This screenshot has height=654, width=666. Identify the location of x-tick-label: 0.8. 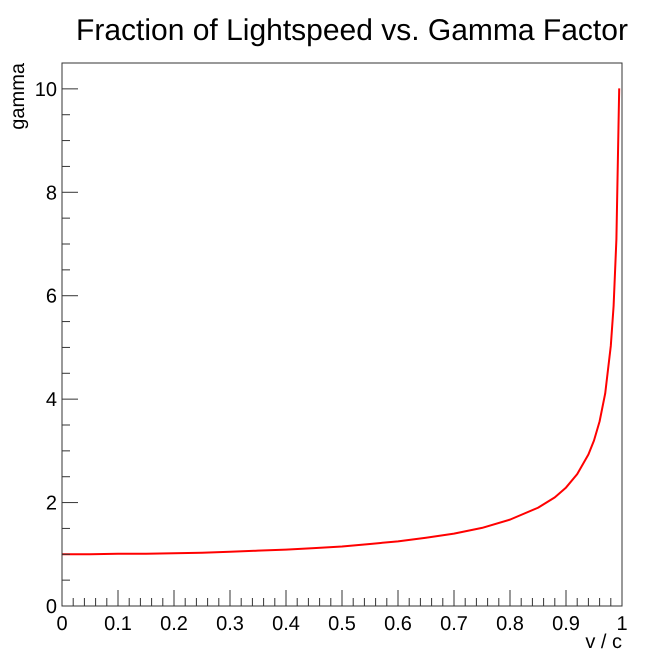
(510, 624).